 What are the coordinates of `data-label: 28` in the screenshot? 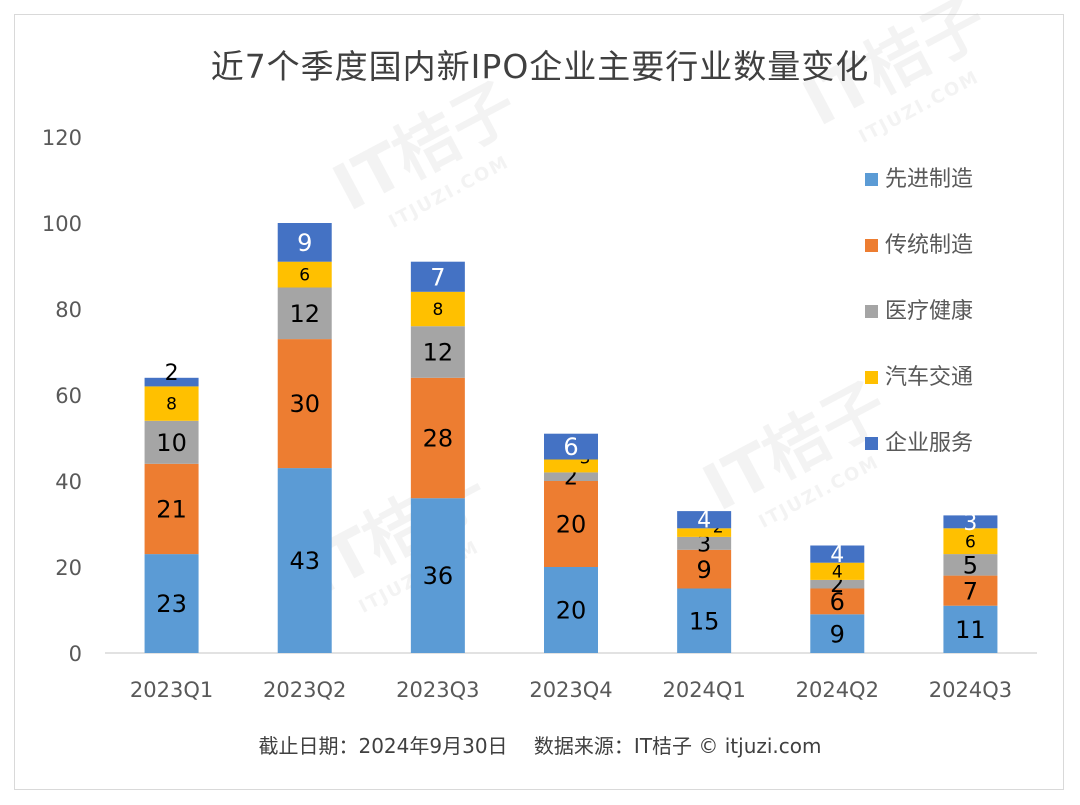 It's located at (438, 439).